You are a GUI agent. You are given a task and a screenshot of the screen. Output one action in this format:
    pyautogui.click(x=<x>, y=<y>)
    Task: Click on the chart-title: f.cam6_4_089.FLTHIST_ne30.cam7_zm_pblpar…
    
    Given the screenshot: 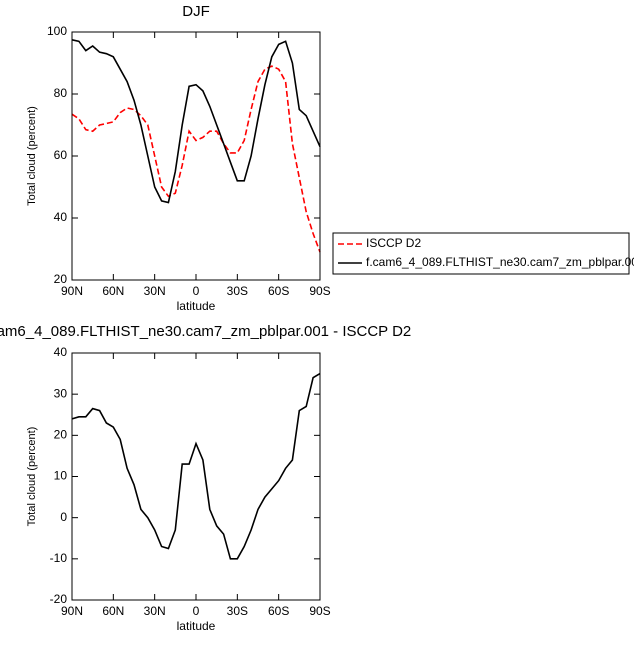 What is the action you would take?
    pyautogui.click(x=205, y=331)
    